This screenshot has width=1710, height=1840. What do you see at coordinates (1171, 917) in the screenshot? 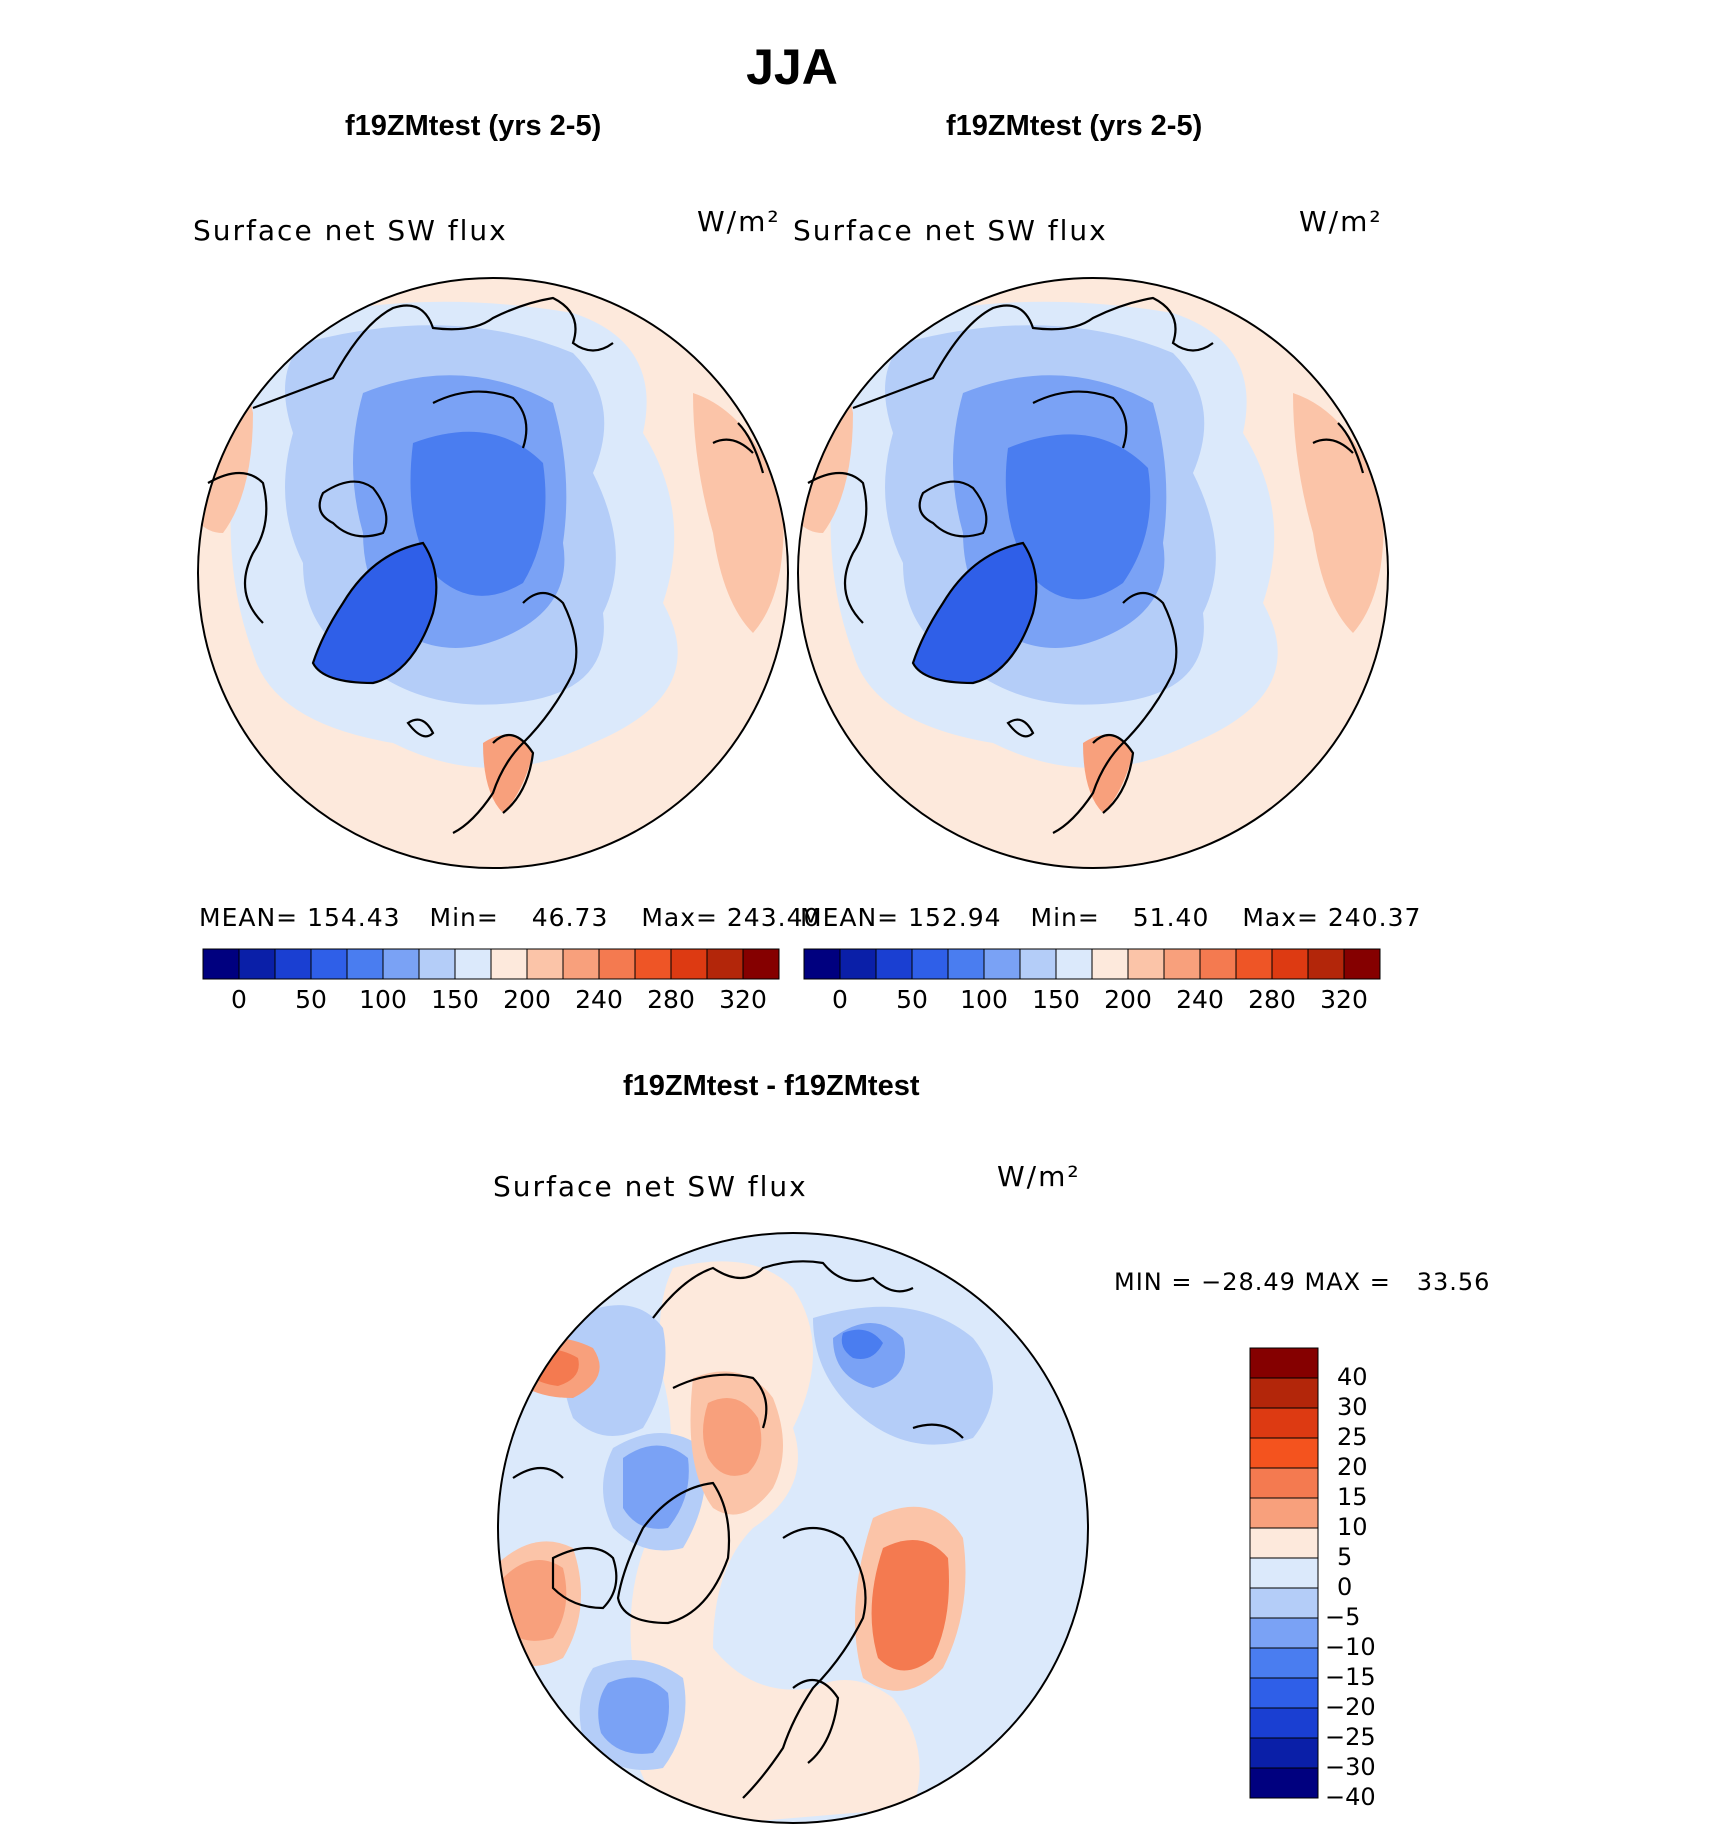
I see `panel-2-min-value: 51.40` at bounding box center [1171, 917].